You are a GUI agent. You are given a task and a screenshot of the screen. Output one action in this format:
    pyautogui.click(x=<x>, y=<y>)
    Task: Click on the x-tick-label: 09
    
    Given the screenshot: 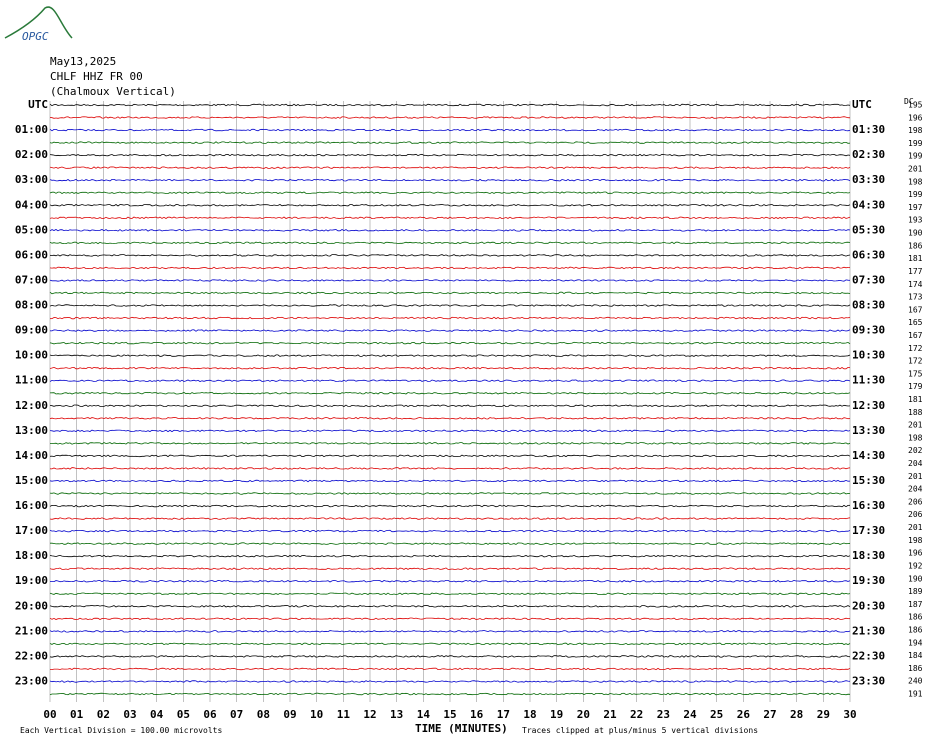 What is the action you would take?
    pyautogui.click(x=289, y=714)
    